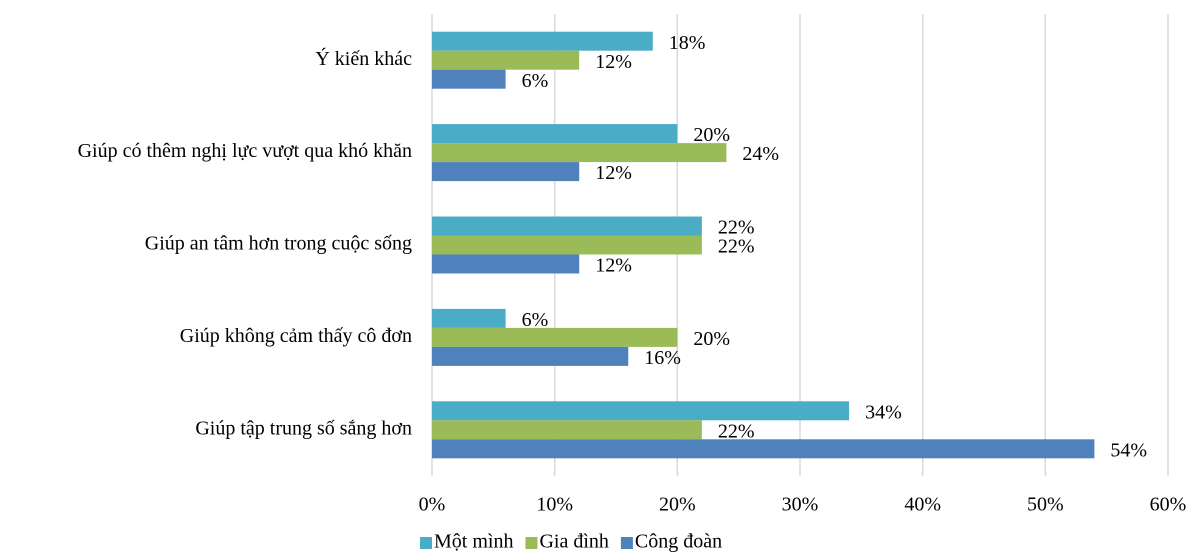 The width and height of the screenshot is (1193, 554). I want to click on x-tick-label: 40%, so click(922, 505).